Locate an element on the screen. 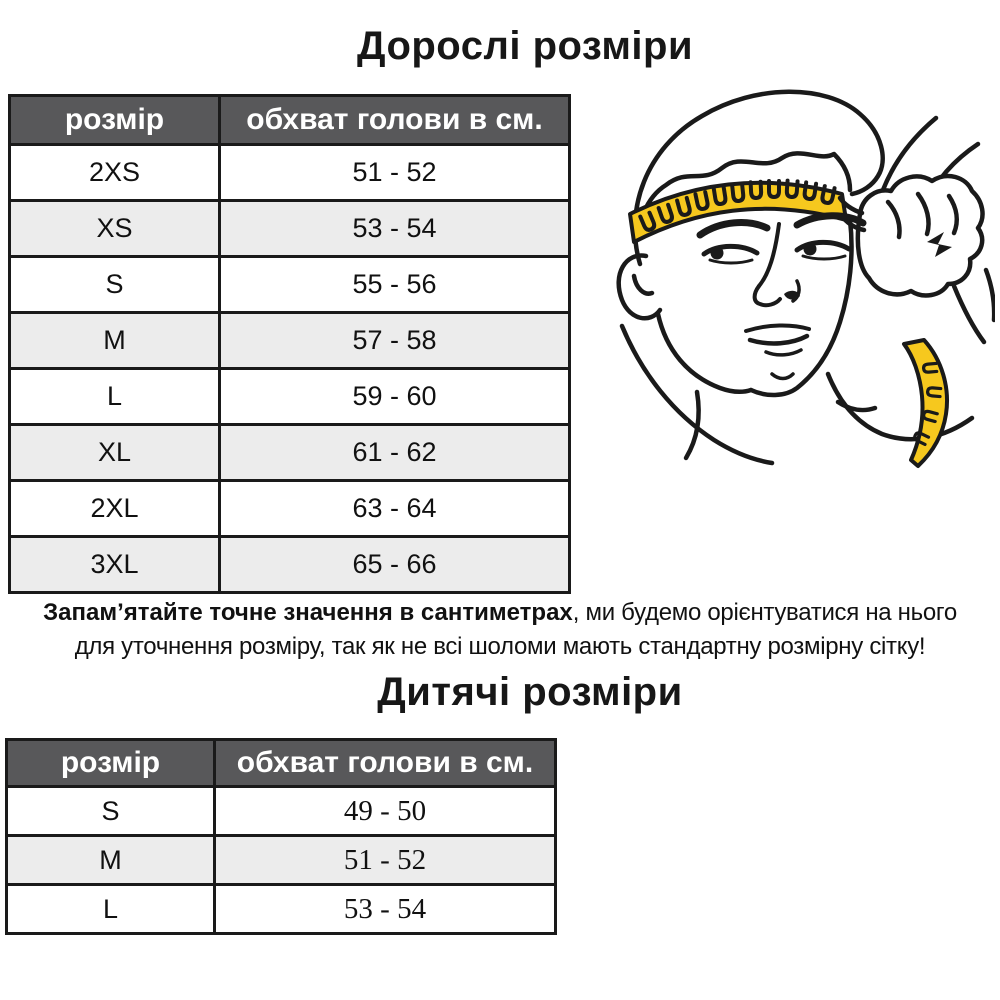 This screenshot has width=1000, height=1000. table-row: L 53 - 54 is located at coordinates (281, 909).